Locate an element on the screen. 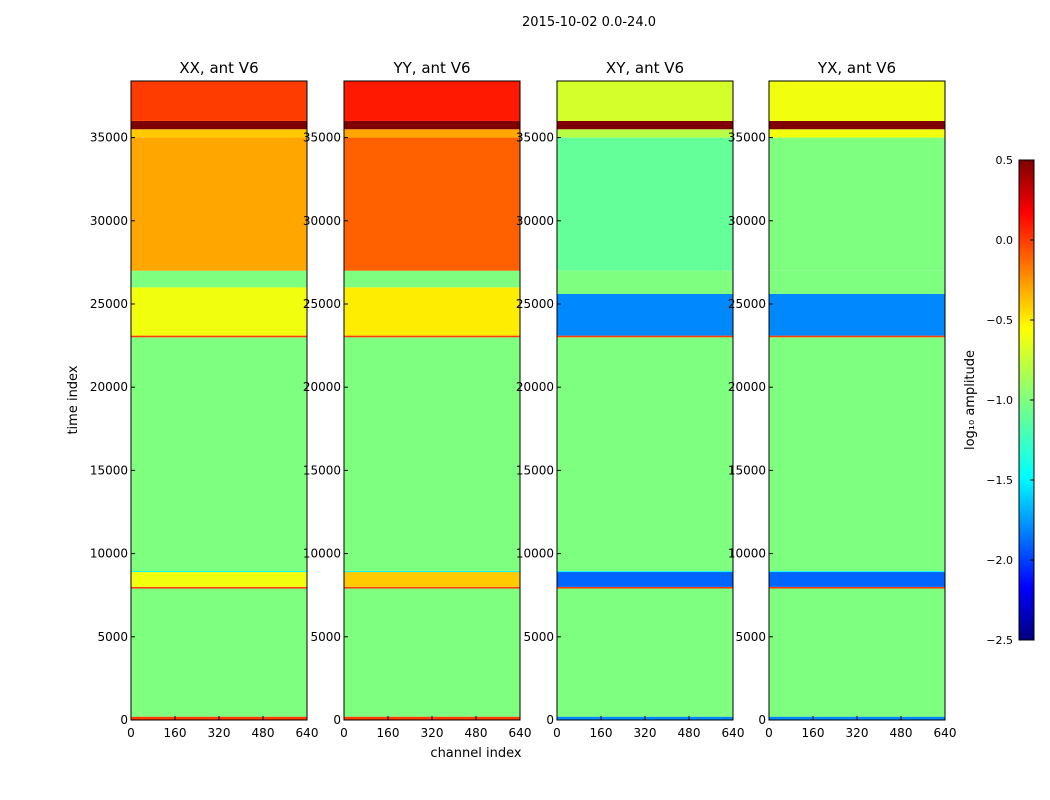 The width and height of the screenshot is (1050, 800). figure-suptitle: 2015-10-02 0.0-24.0 is located at coordinates (589, 22).